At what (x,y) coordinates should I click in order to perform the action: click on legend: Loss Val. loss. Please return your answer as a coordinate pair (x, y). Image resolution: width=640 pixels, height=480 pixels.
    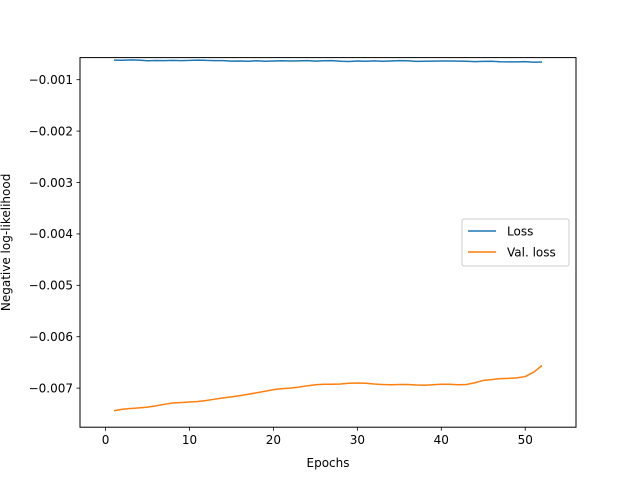
    Looking at the image, I should click on (515, 242).